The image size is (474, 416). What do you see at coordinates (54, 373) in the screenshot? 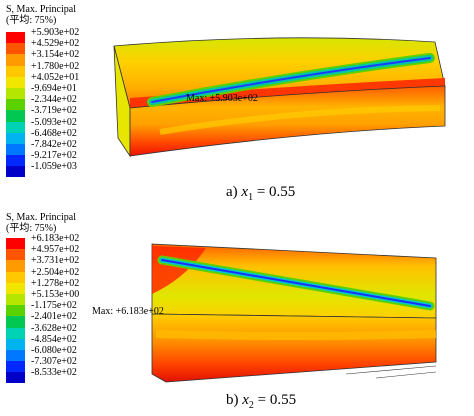
I see `legend-value: -8.533e+02` at bounding box center [54, 373].